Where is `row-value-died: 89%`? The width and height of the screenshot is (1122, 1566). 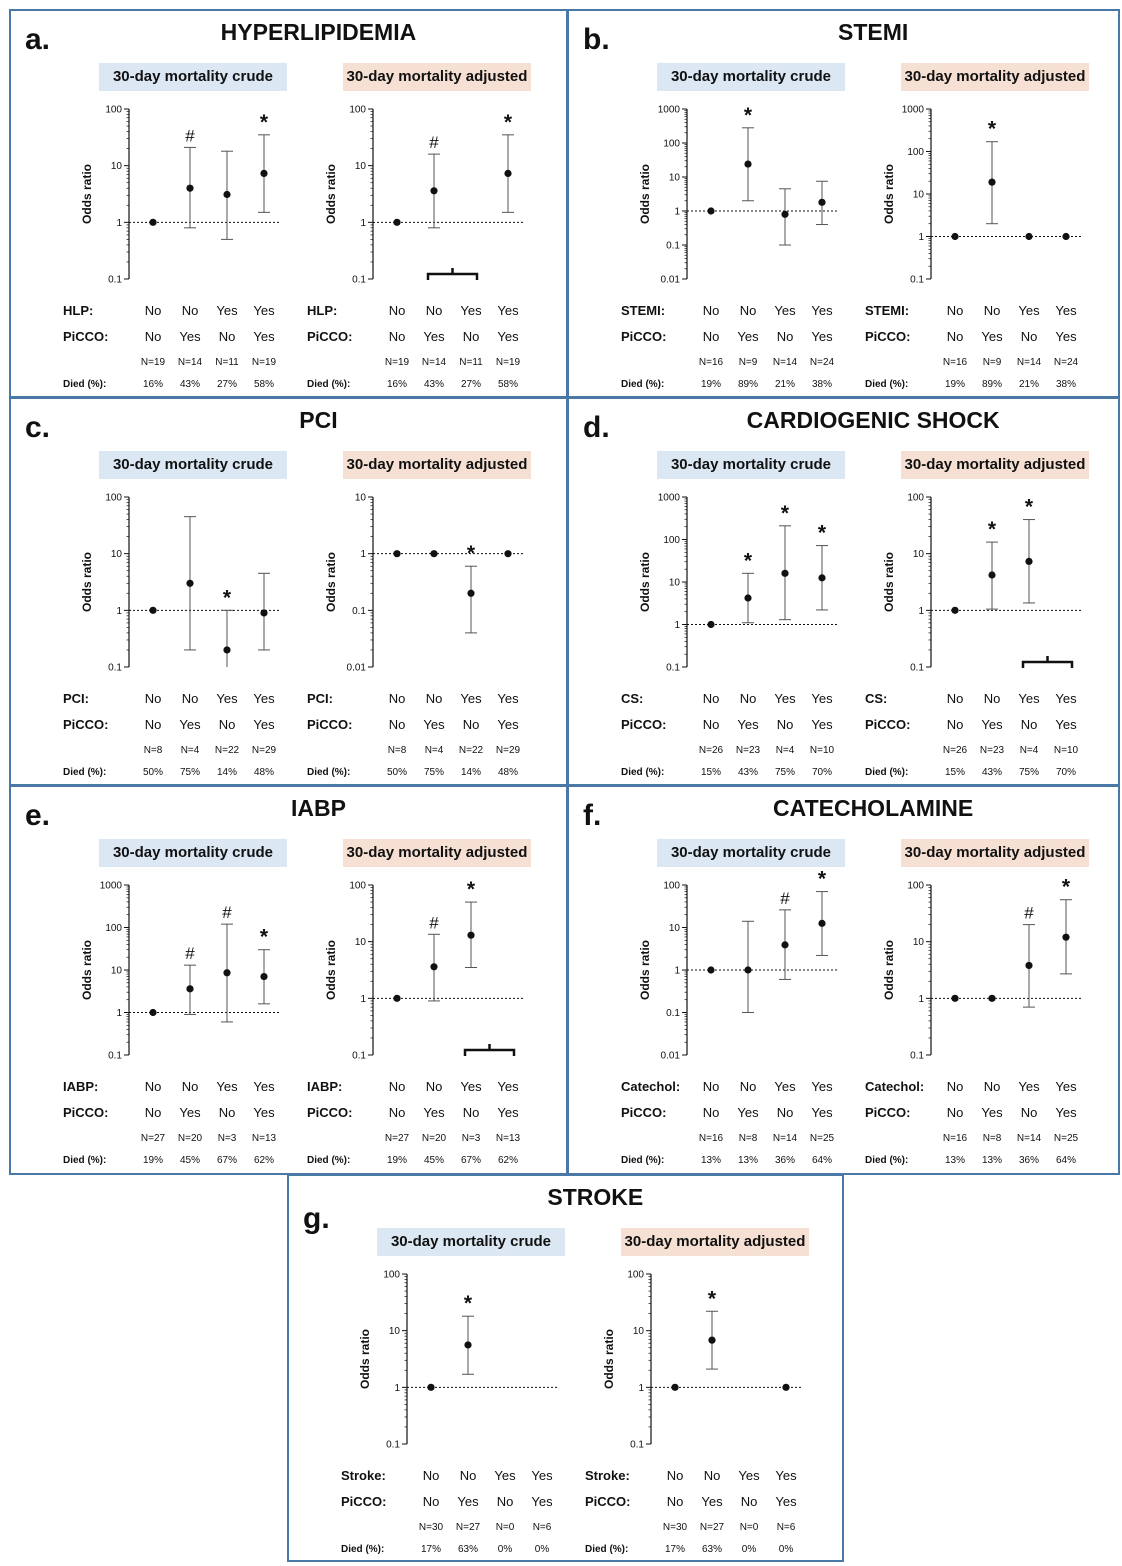
row-value-died: 89% is located at coordinates (992, 384).